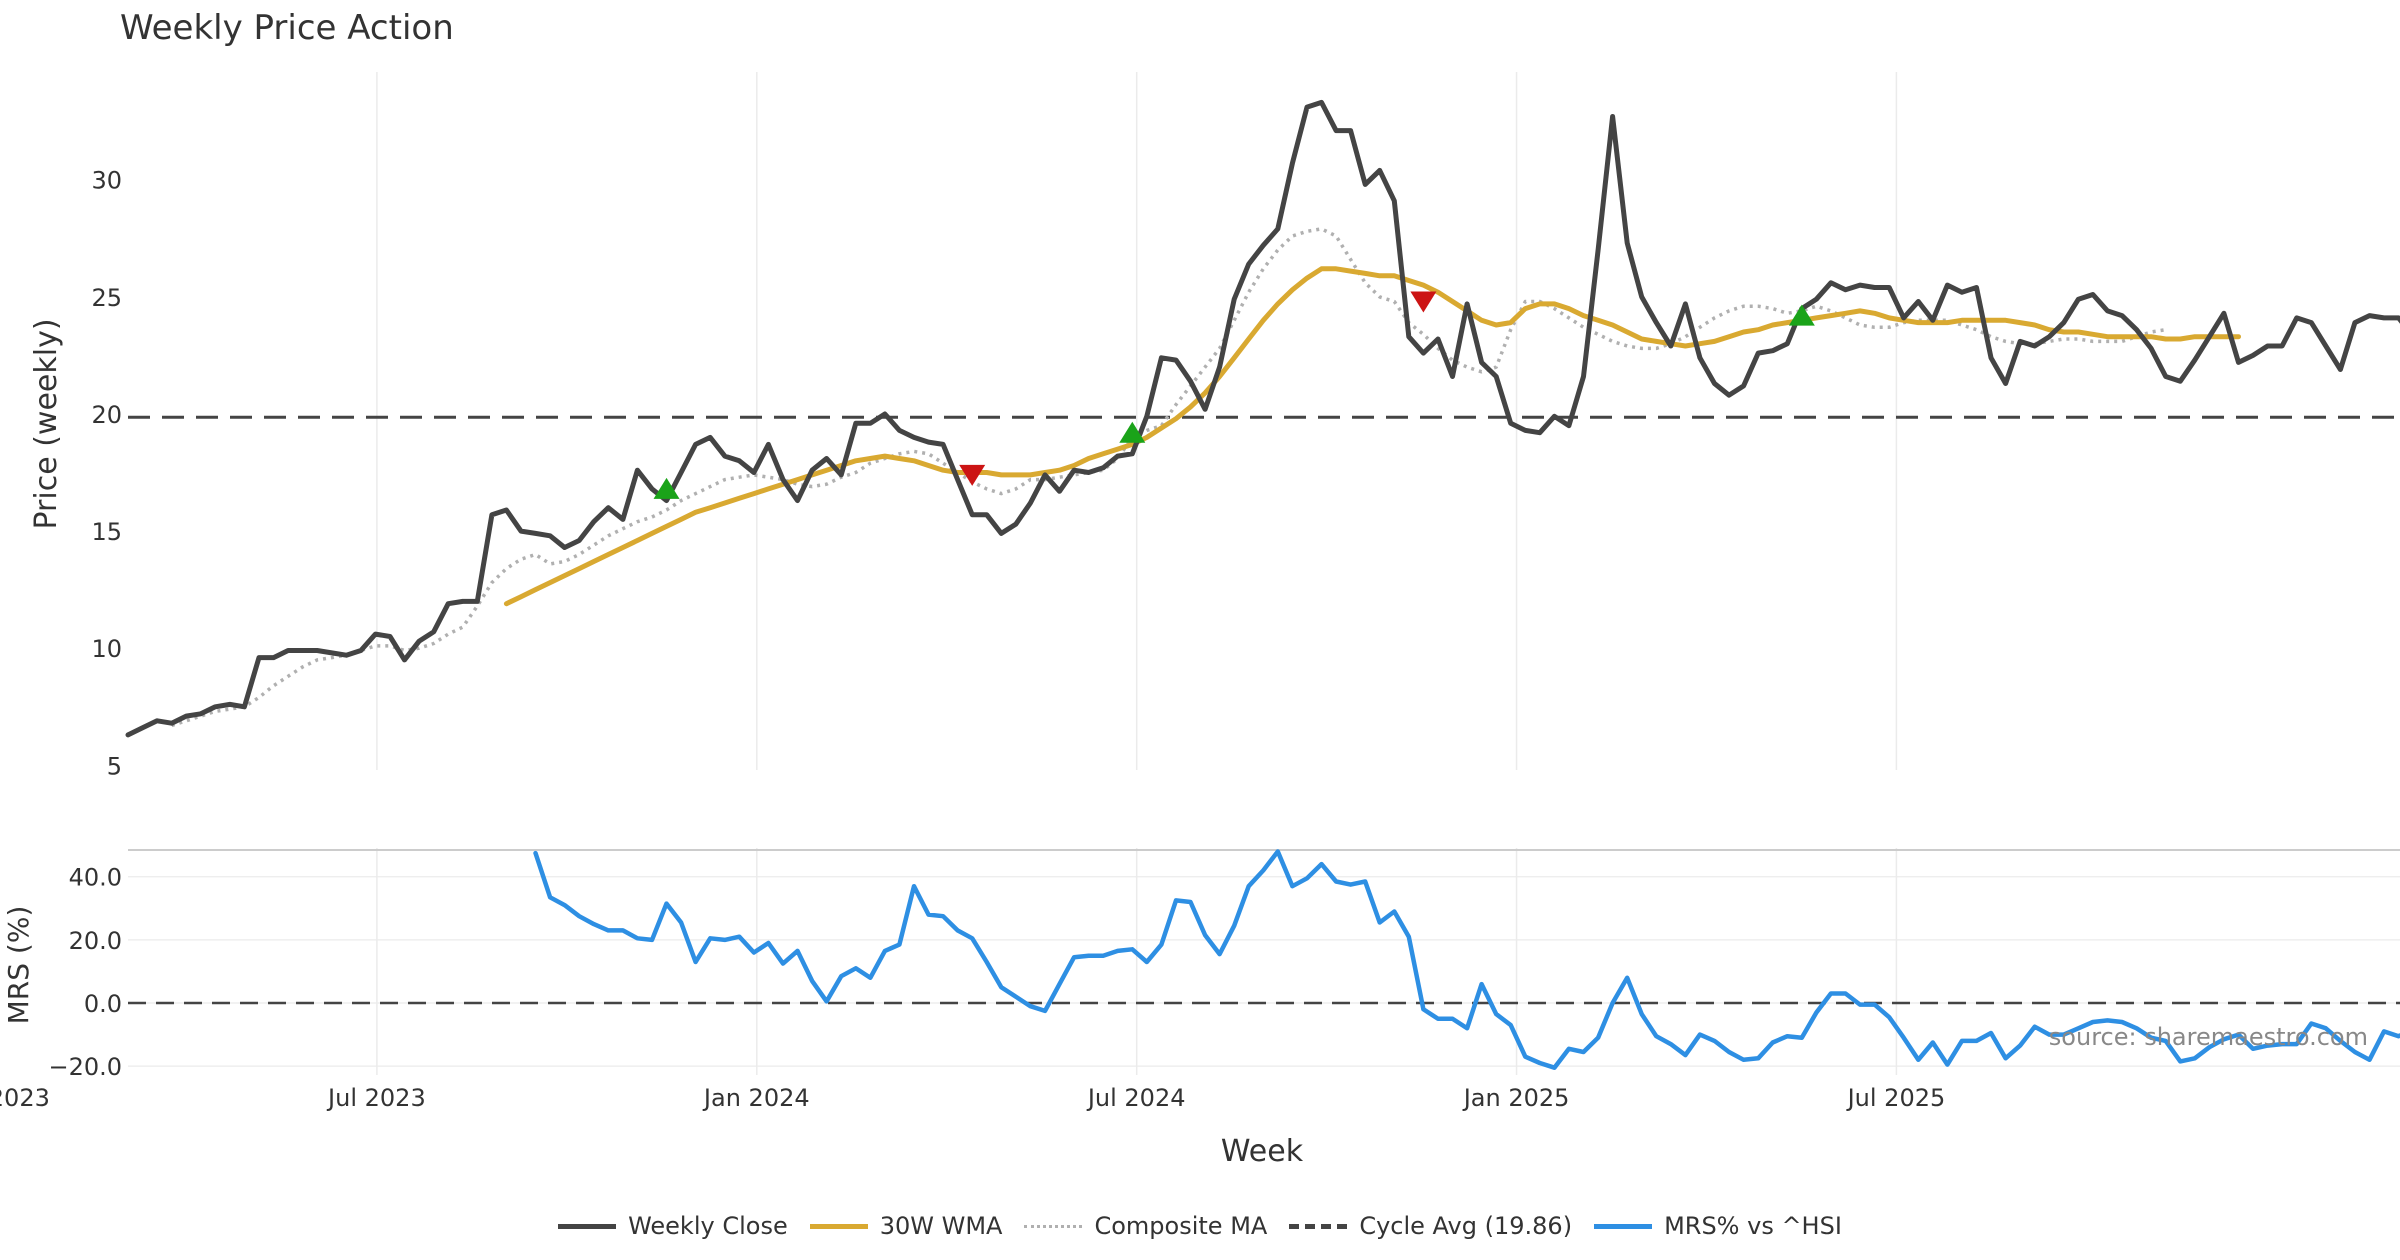  Describe the element at coordinates (756, 1098) in the screenshot. I see `x-tick-label: Jan 2024` at that location.